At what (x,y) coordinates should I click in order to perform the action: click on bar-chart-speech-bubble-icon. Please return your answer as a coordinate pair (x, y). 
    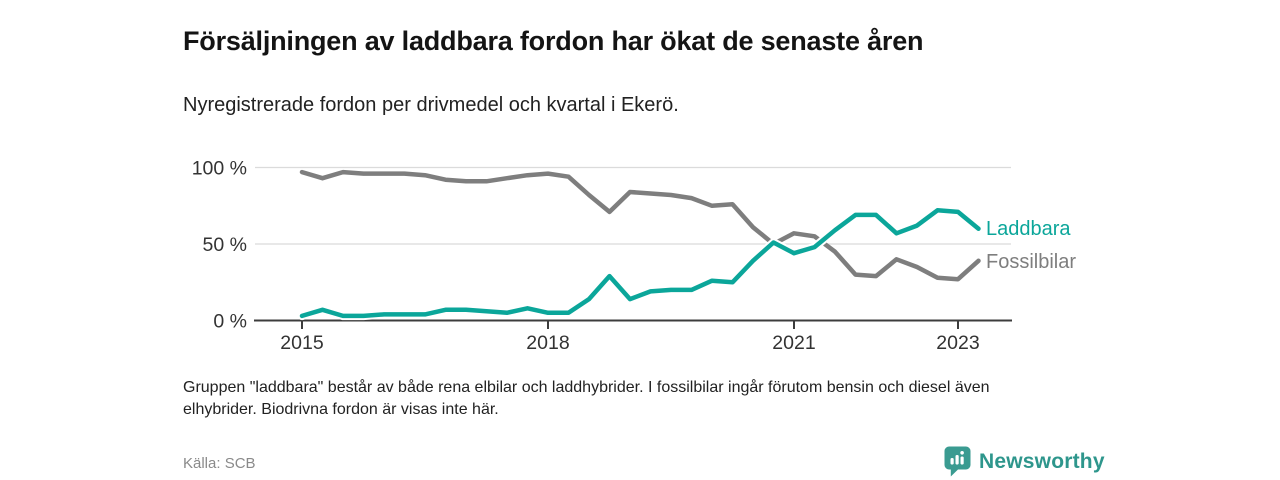
    Looking at the image, I should click on (957, 461).